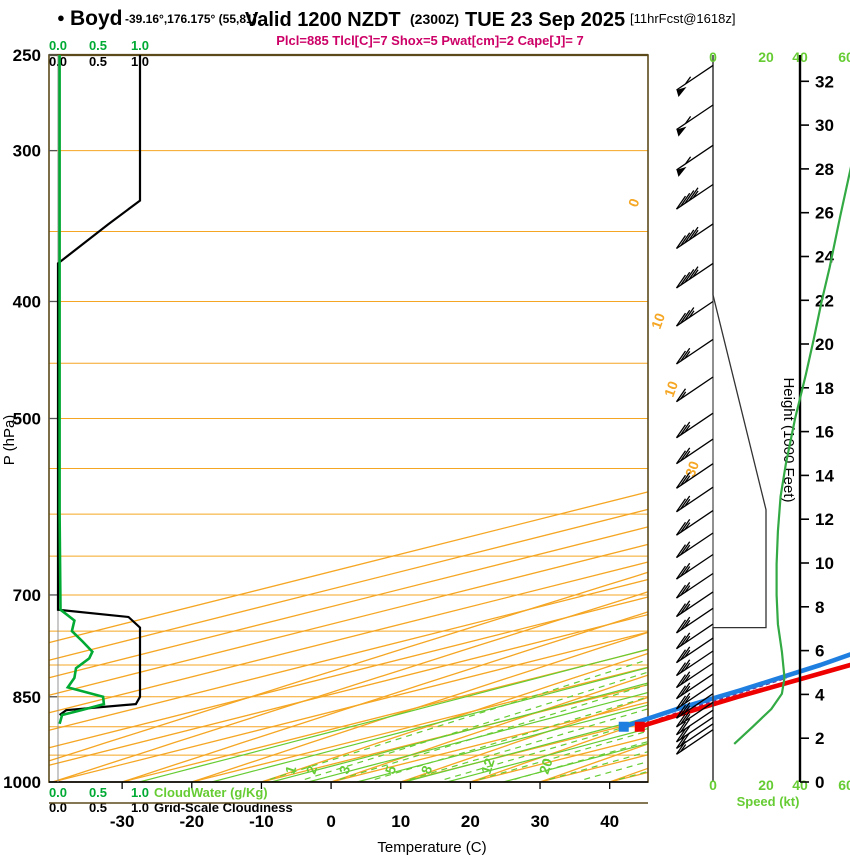 Image resolution: width=850 pixels, height=860 pixels. Describe the element at coordinates (546, 766) in the screenshot. I see `mixing-ratio-label: 20` at that location.